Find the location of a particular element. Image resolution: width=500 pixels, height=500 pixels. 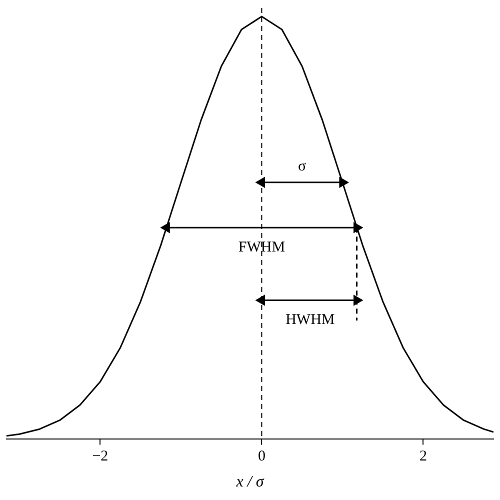

x-tick-label: 2 is located at coordinates (423, 456).